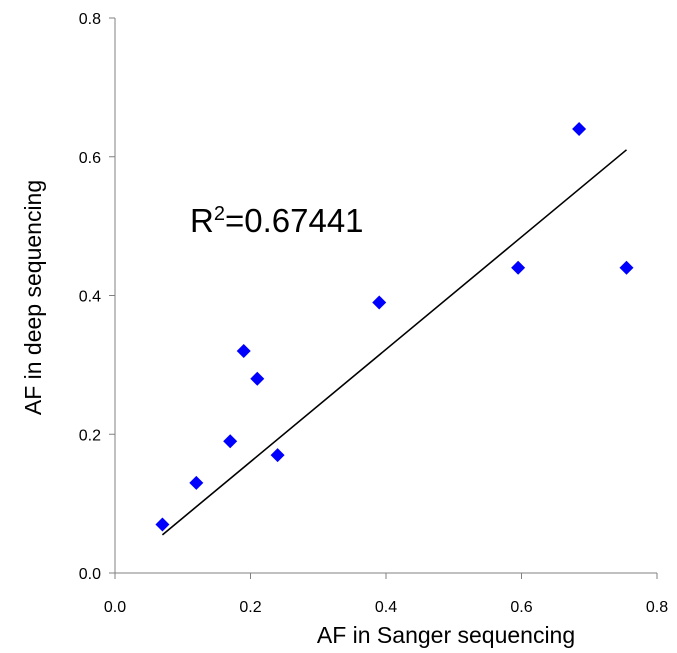 The image size is (677, 653). Describe the element at coordinates (657, 607) in the screenshot. I see `x-tick-label: 0.8` at that location.